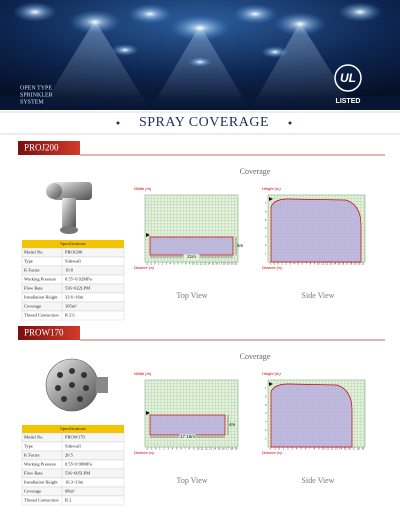  What do you see at coordinates (266, 388) in the screenshot?
I see `y-tick-label: 7` at bounding box center [266, 388].